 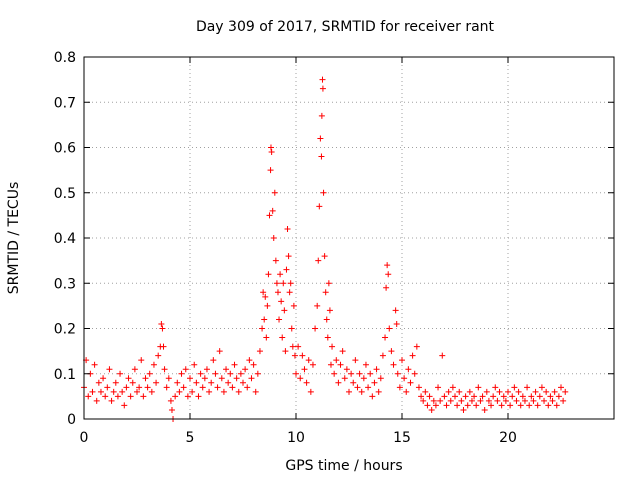 What do you see at coordinates (65, 375) in the screenshot?
I see `y-tick-label: 0.1` at bounding box center [65, 375].